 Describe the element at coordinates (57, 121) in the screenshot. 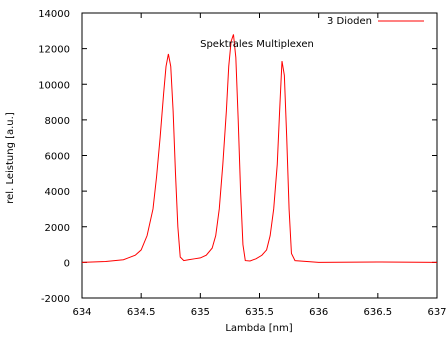

I see `y-tick-label: 8000` at that location.